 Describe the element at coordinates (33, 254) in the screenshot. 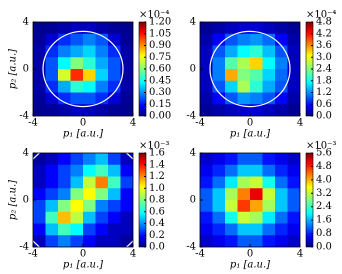

I see `x-tick-label: -4` at that location.